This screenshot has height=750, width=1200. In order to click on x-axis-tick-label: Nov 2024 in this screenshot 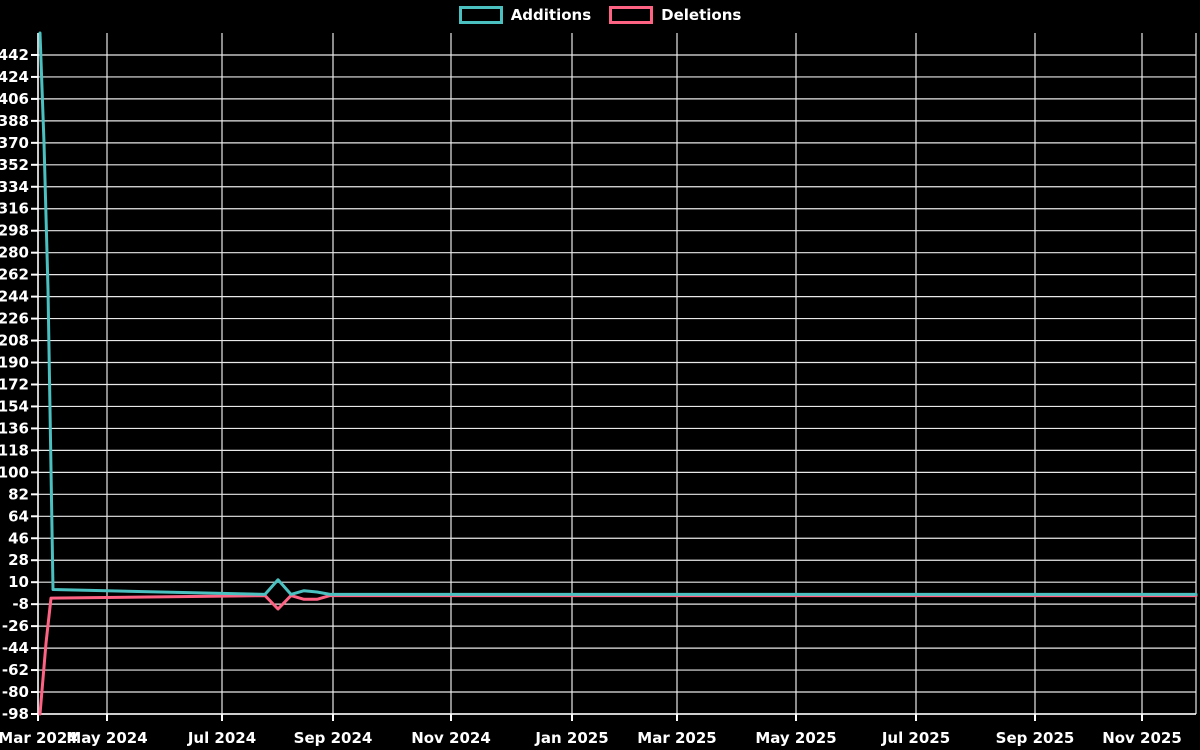, I will do `click(451, 738)`.